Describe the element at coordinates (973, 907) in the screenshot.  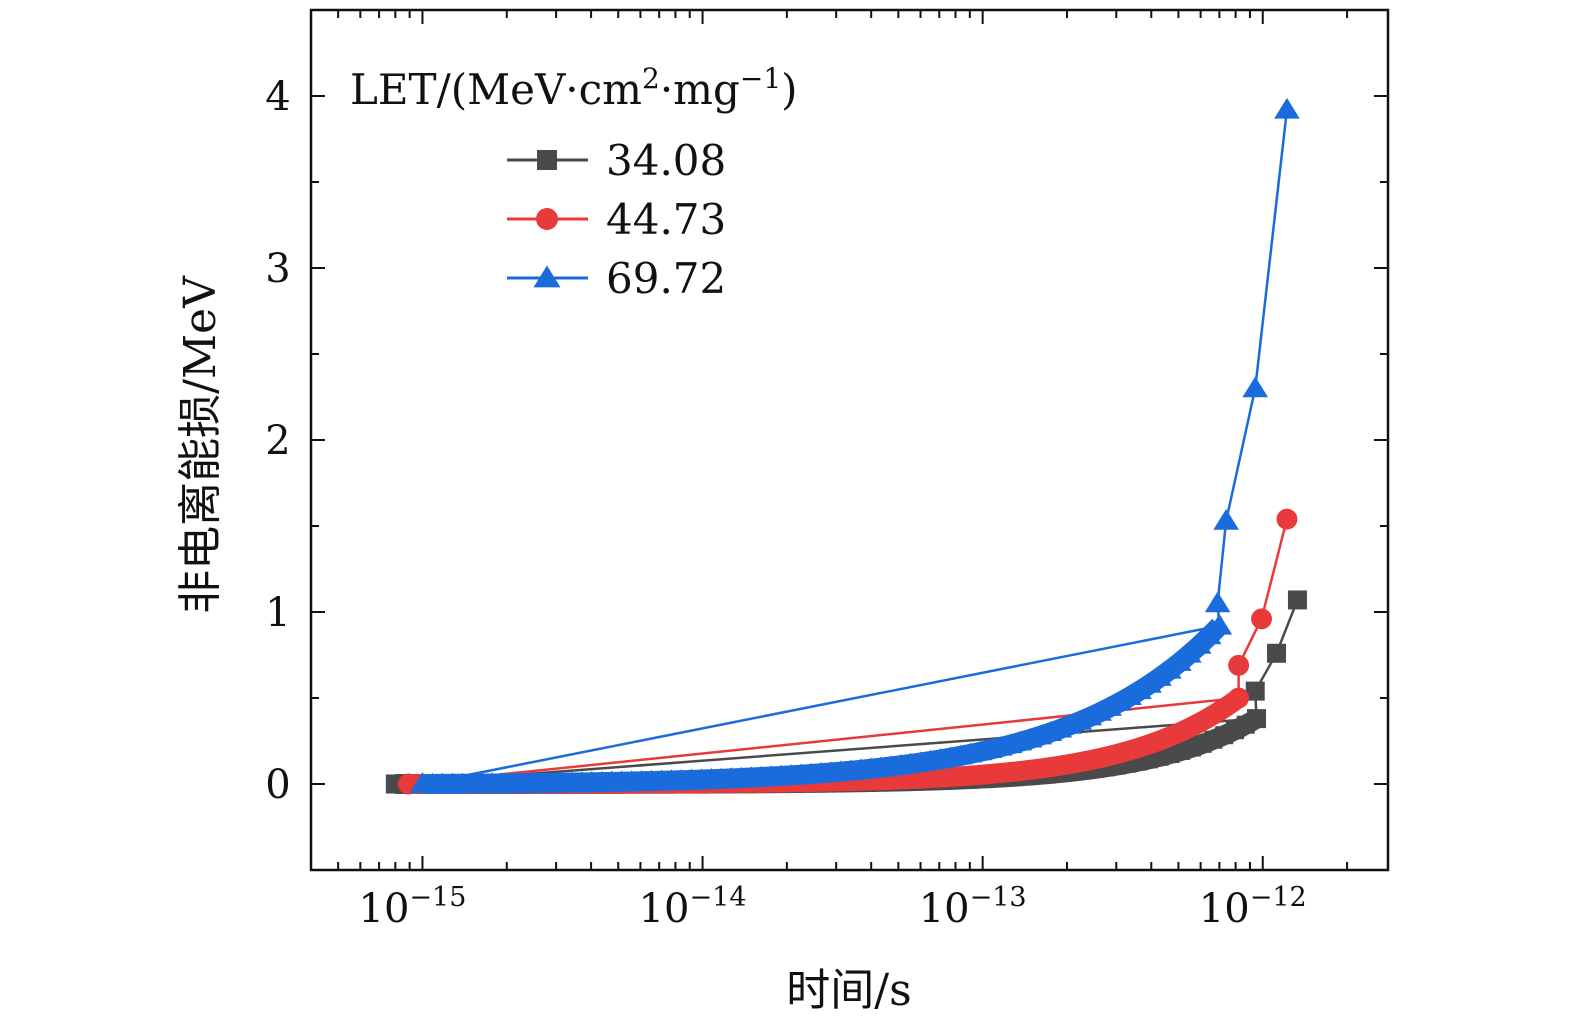
I see `x-tick-label: 10−13` at that location.